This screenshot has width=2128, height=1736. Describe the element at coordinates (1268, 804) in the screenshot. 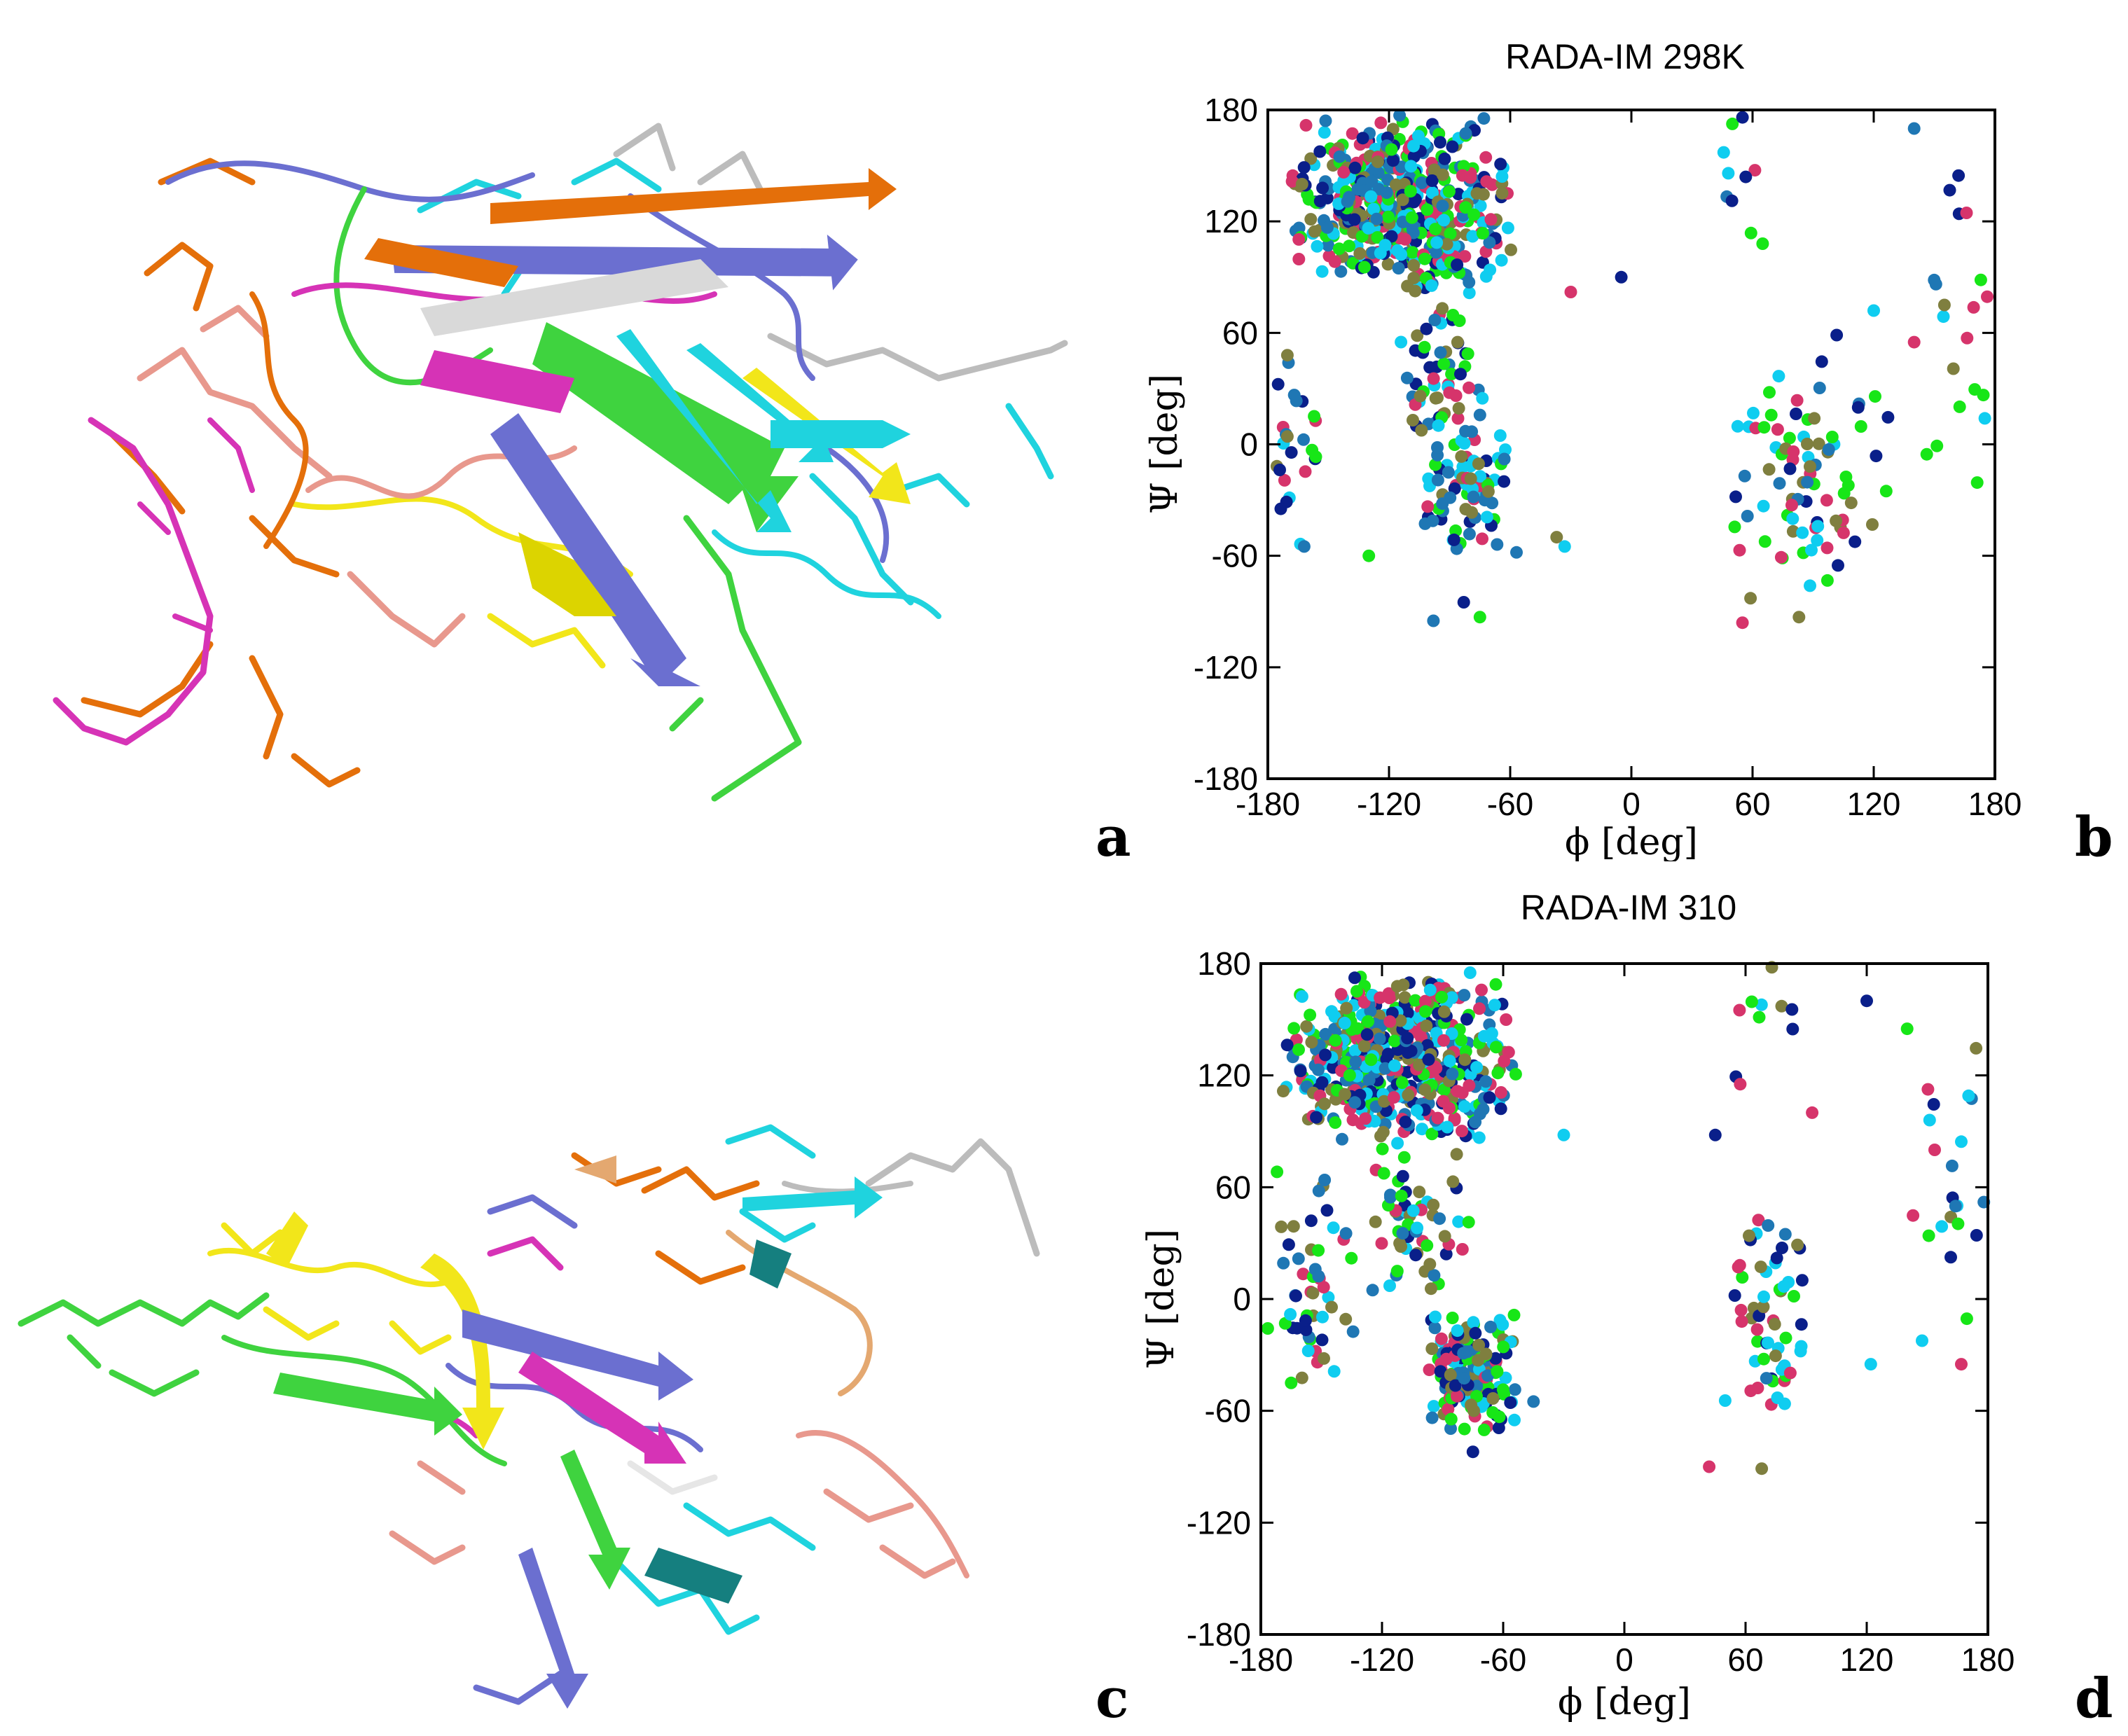

I see `x-tick-label: -180` at that location.